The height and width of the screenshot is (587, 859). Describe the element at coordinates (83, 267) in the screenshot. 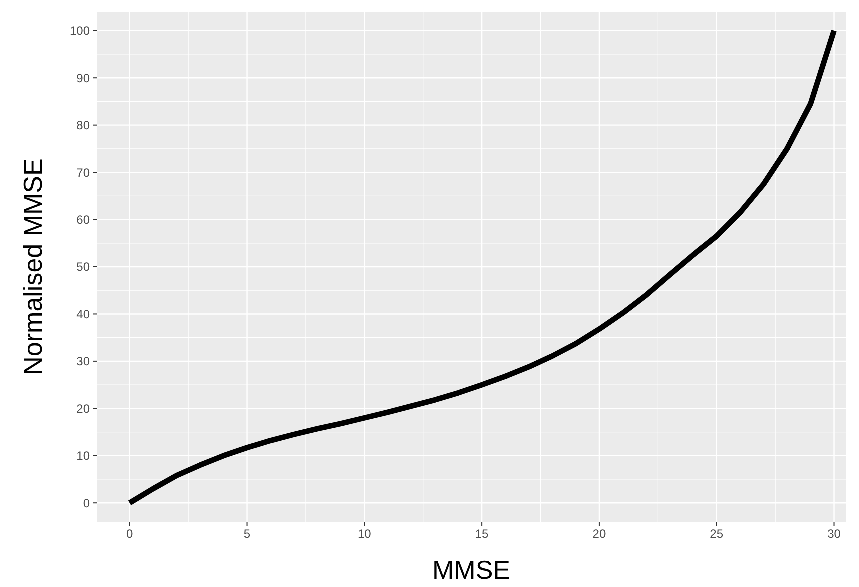

I see `y-tick-label: 50` at that location.